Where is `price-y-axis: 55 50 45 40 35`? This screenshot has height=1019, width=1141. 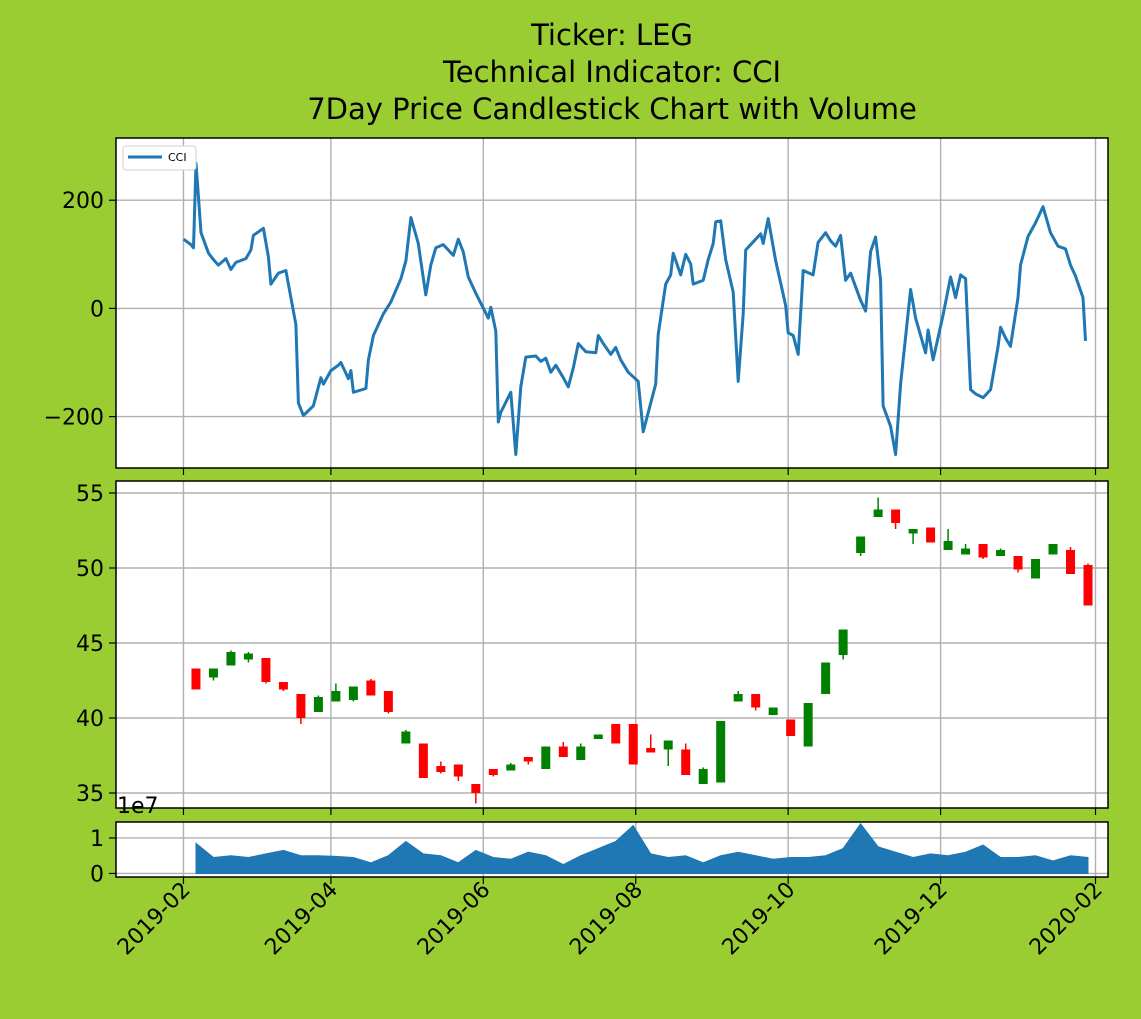 price-y-axis: 55 50 45 40 35 is located at coordinates (96, 644).